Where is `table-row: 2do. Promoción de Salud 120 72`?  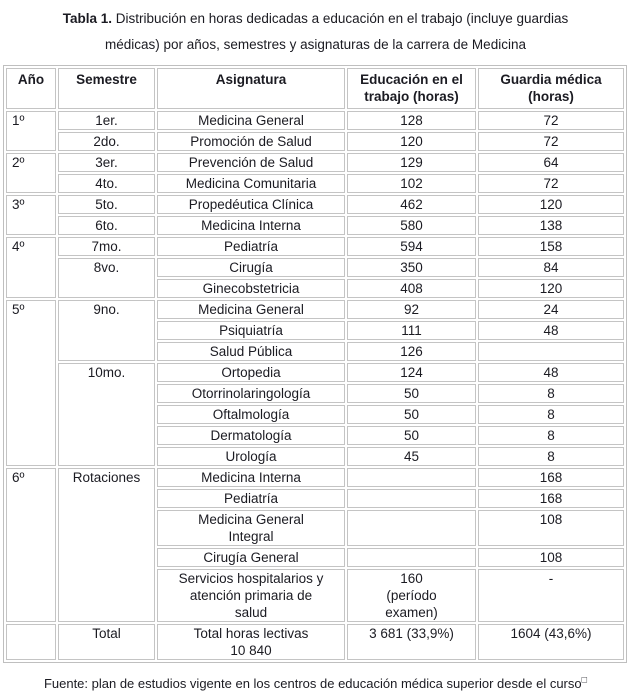
table-row: 2do. Promoción de Salud 120 72 is located at coordinates (315, 141).